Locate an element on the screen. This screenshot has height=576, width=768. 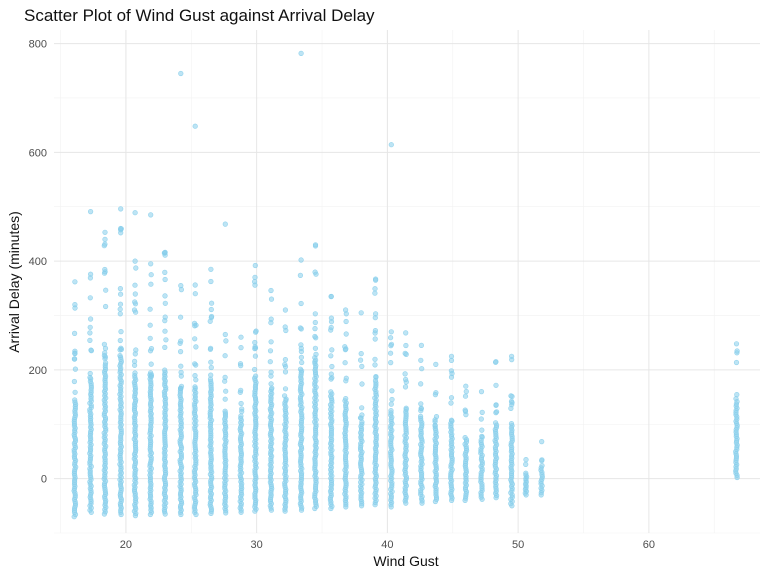
y-tick-label: 0 is located at coordinates (44, 480).